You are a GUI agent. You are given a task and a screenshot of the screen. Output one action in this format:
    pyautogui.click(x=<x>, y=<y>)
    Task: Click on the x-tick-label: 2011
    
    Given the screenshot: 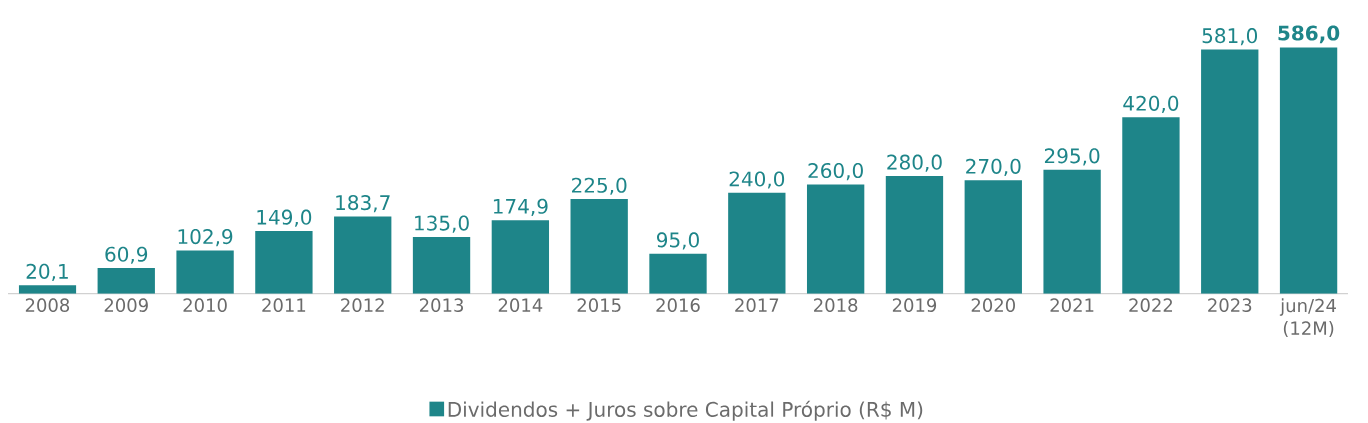 What is the action you would take?
    pyautogui.click(x=284, y=305)
    